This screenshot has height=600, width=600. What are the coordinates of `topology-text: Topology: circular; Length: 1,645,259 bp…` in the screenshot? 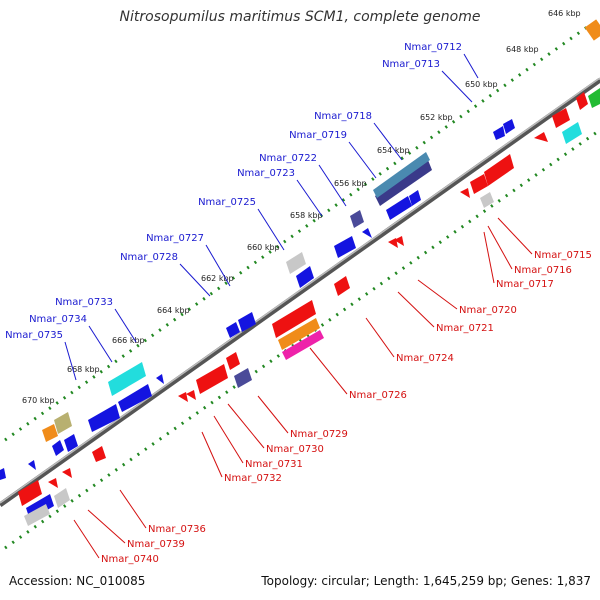 It's located at (426, 581).